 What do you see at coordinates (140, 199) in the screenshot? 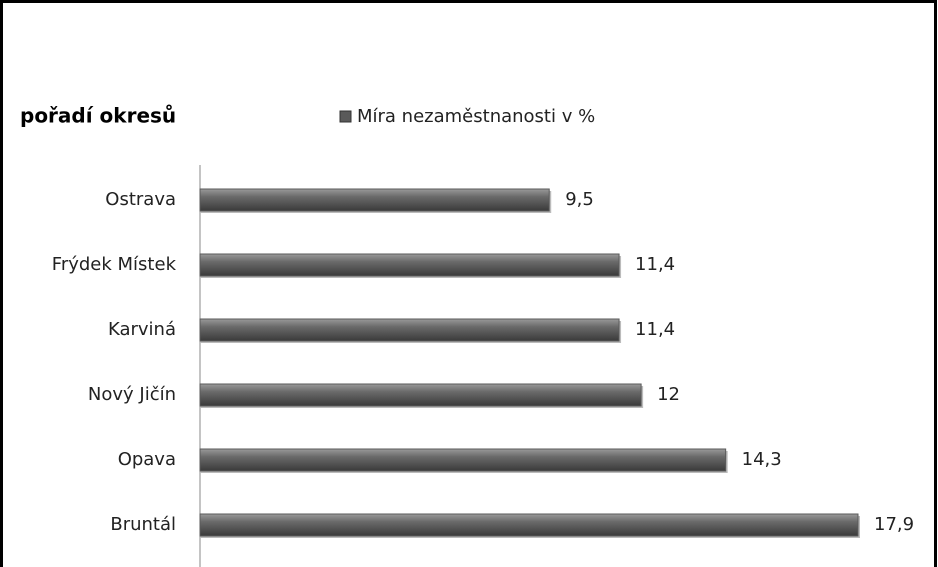
I see `y-tick-label: Ostrava` at bounding box center [140, 199].